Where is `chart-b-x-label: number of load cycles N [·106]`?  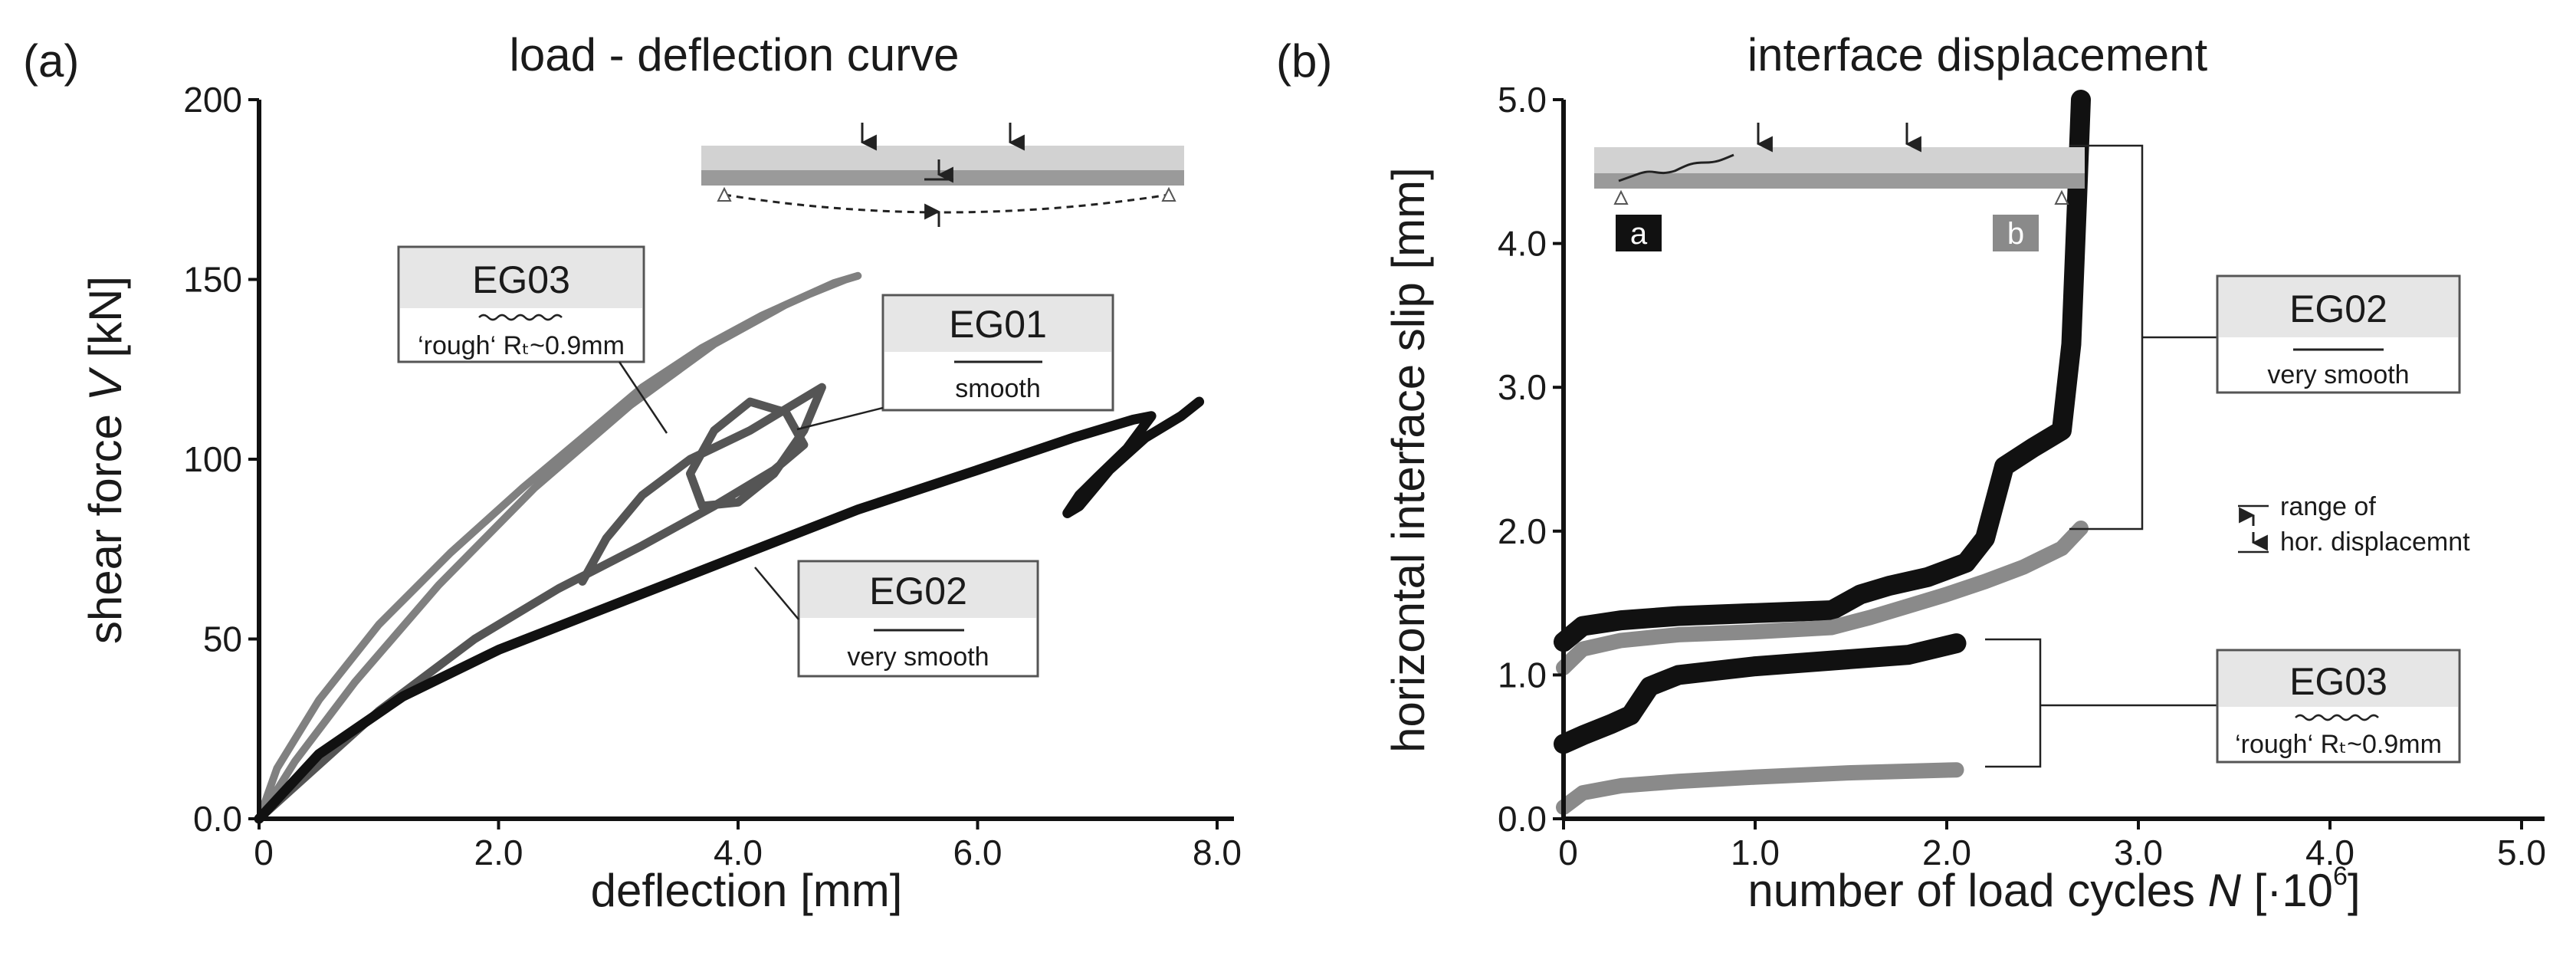
chart-b-x-label: number of load cycles N [·106] is located at coordinates (2053, 889).